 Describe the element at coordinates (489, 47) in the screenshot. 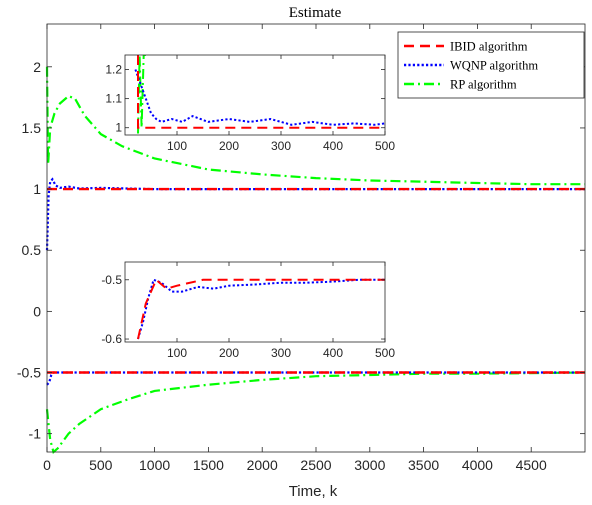

I see `legend-label: IBID algorithm` at that location.